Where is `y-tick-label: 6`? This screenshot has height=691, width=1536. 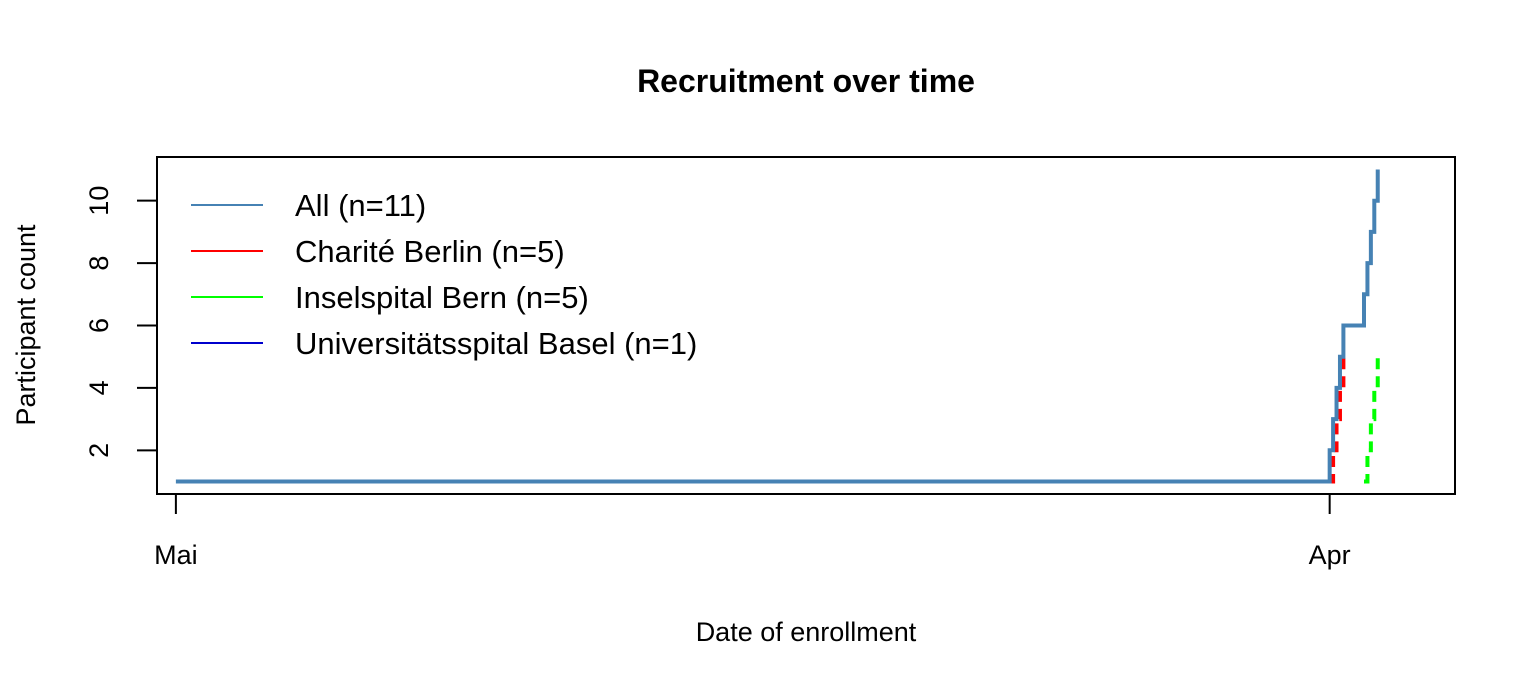
y-tick-label: 6 is located at coordinates (99, 325).